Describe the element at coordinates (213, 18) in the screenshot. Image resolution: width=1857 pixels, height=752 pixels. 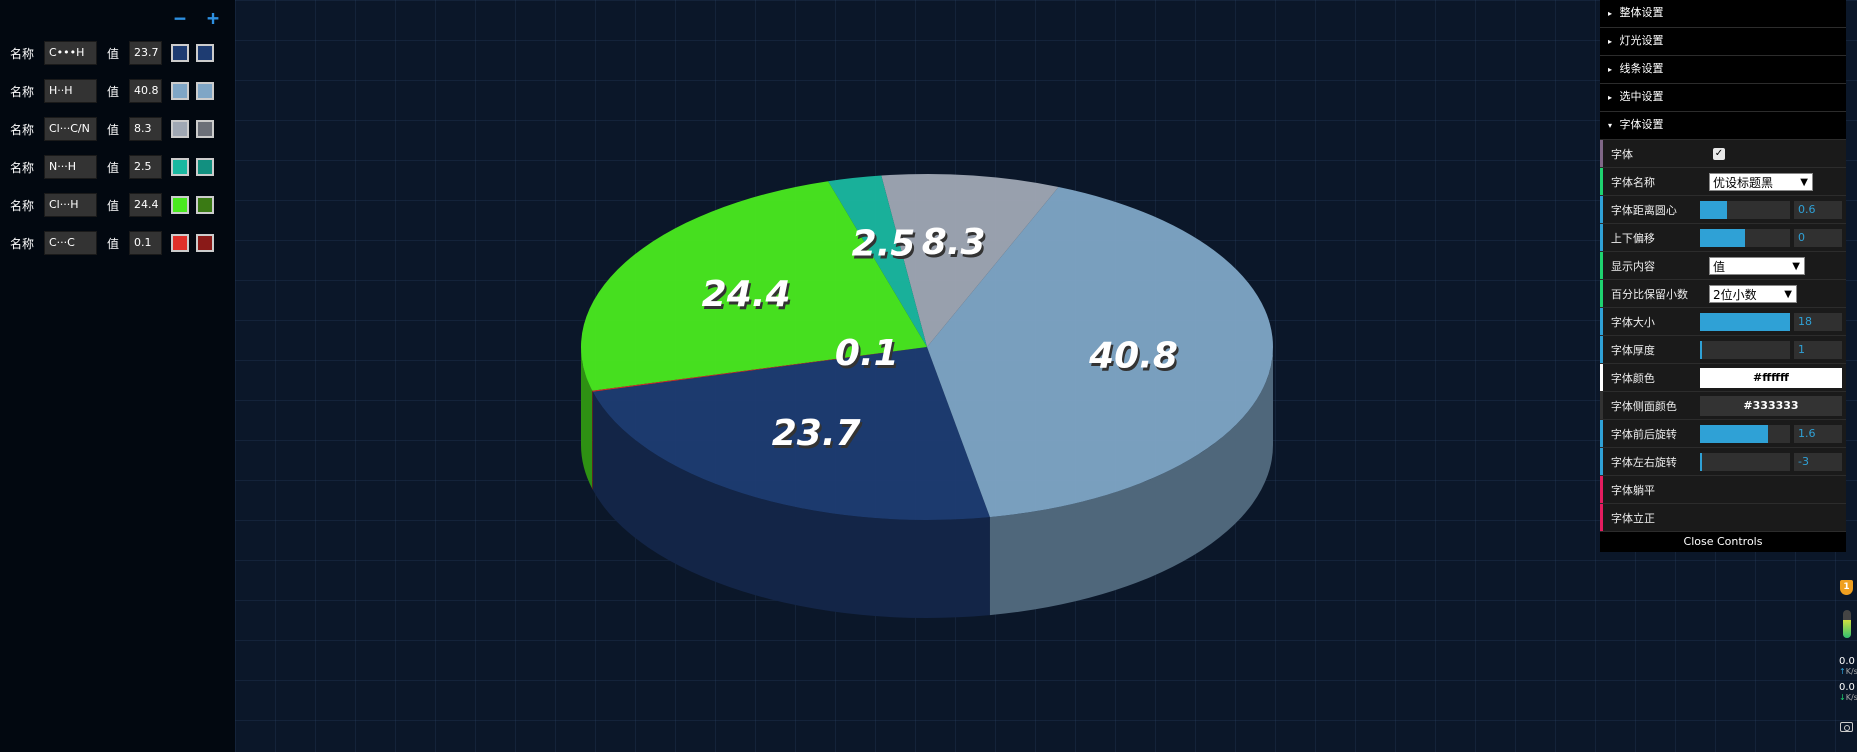
I see `add-row-button: +` at that location.